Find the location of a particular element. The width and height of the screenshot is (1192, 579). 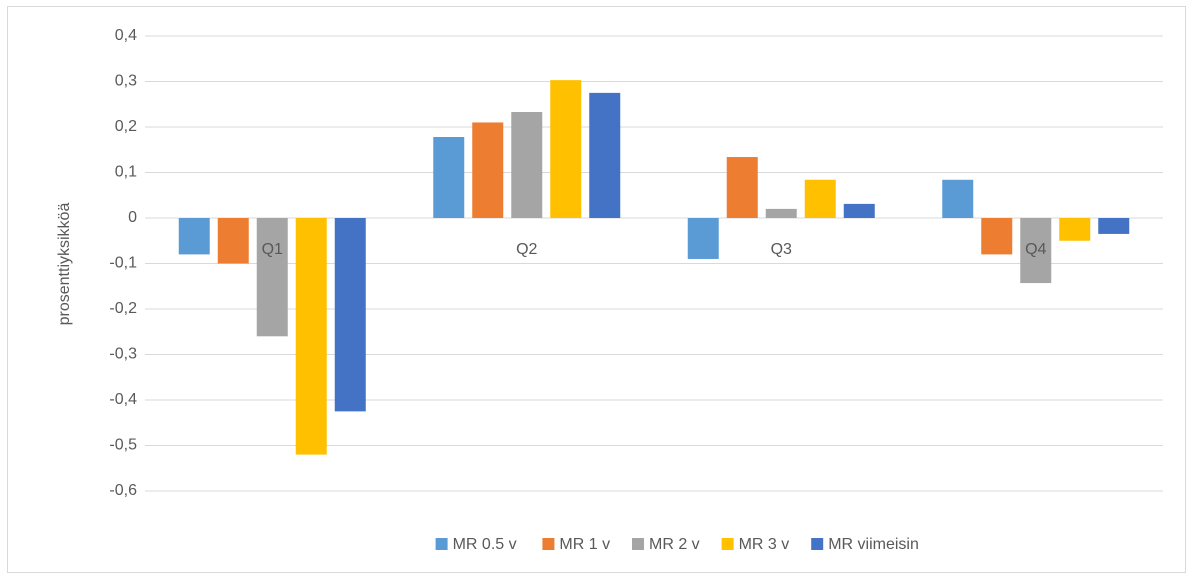

legend-label: MR viimeisin is located at coordinates (873, 544).